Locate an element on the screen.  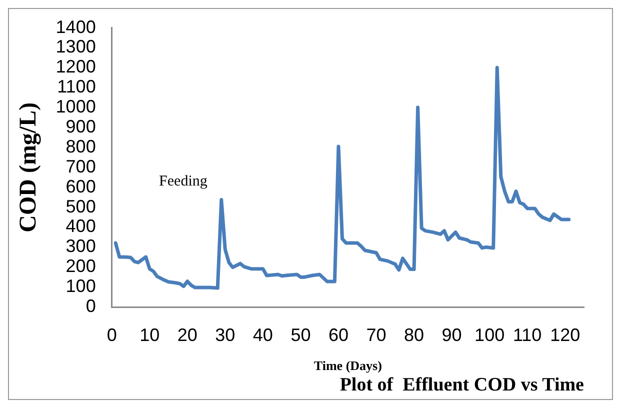
x-tick-label: 120 is located at coordinates (565, 334).